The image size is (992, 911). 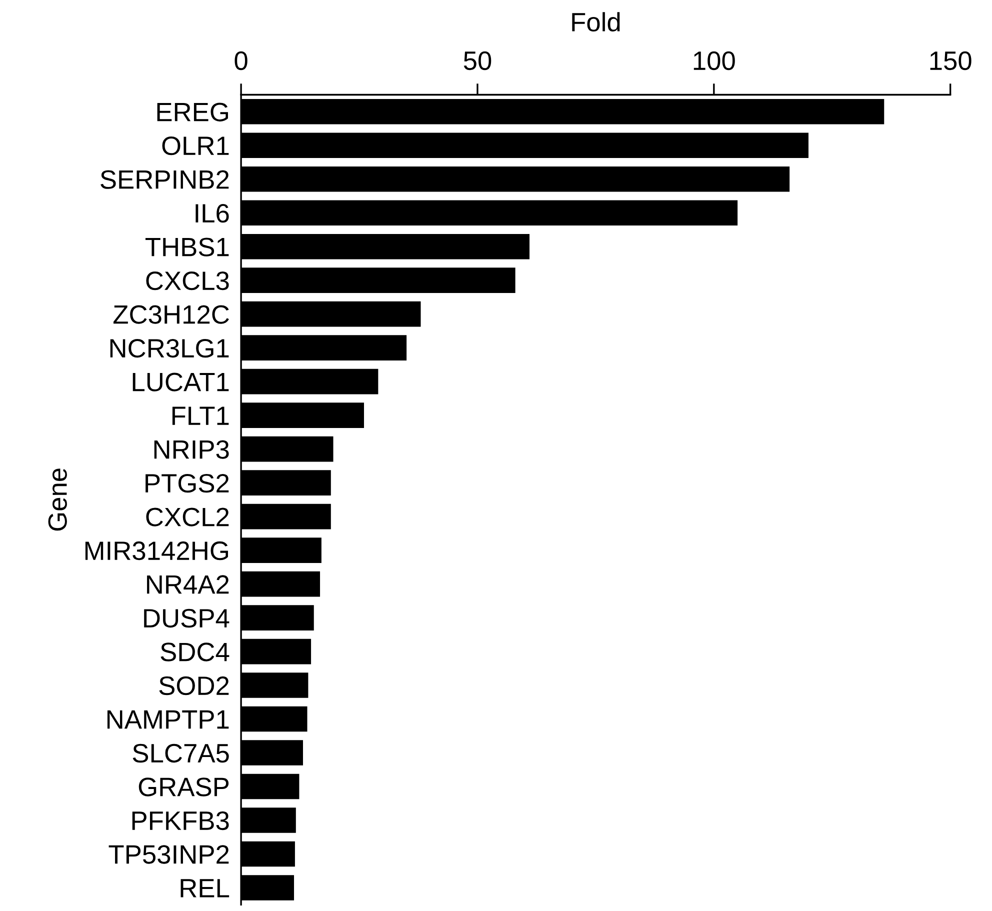 What do you see at coordinates (191, 449) in the screenshot?
I see `y-tick-label: NRIP3` at bounding box center [191, 449].